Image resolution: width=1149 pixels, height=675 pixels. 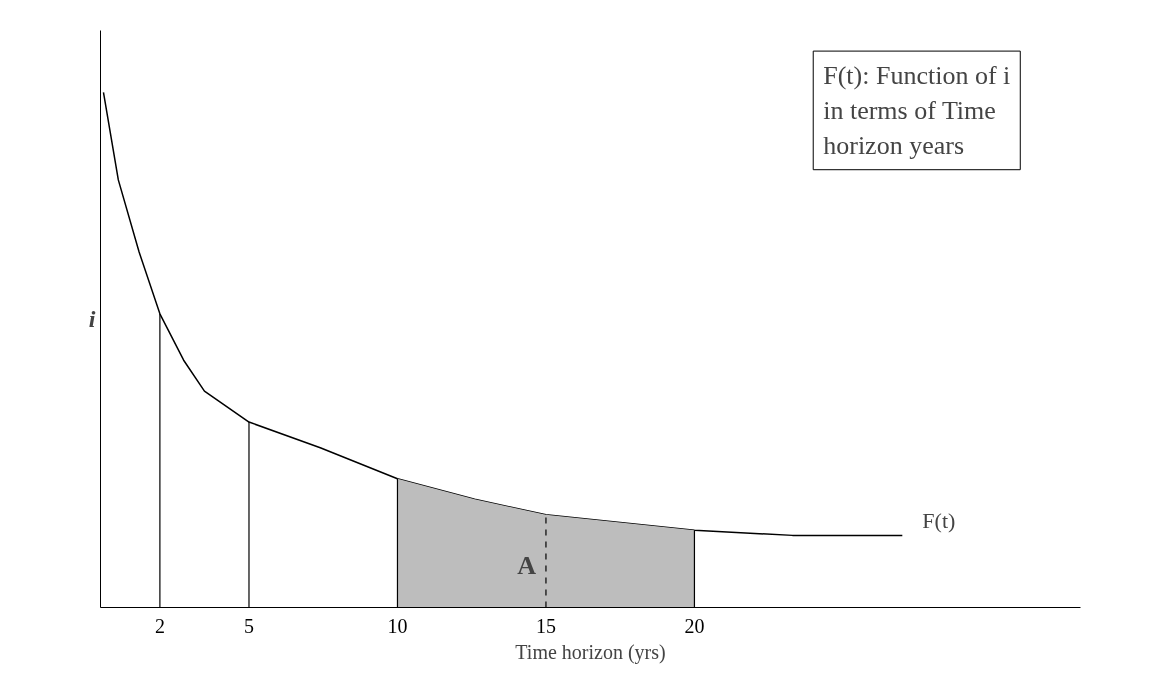 What do you see at coordinates (545, 625) in the screenshot?
I see `x-tick-label: 15` at bounding box center [545, 625].